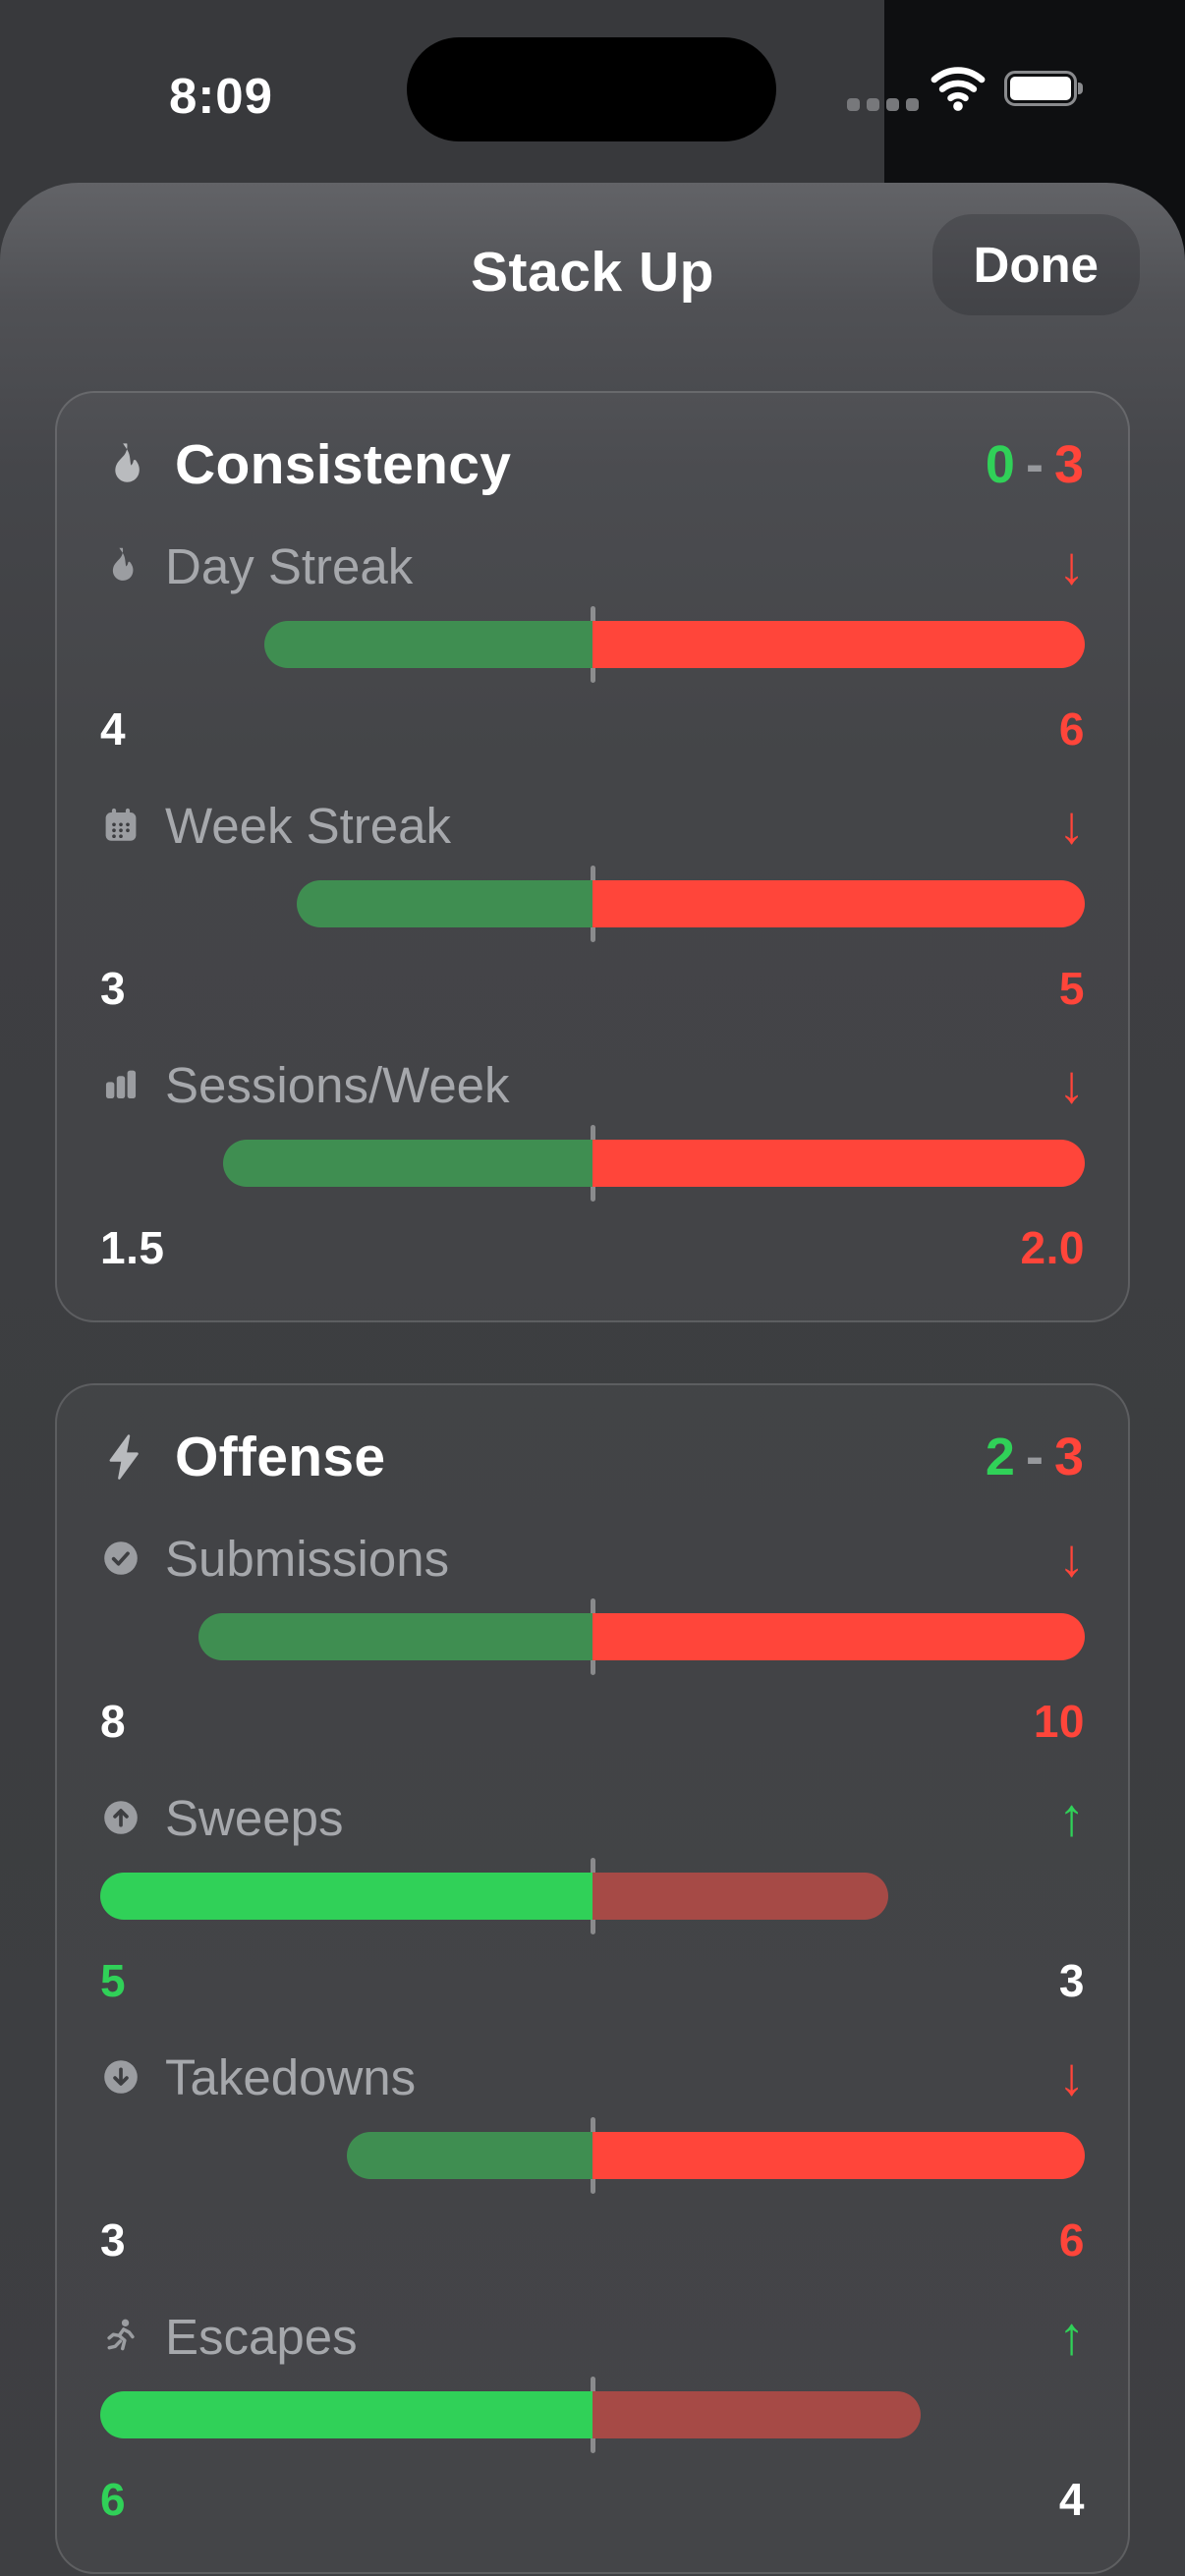 The width and height of the screenshot is (1185, 2576). Describe the element at coordinates (281, 1457) in the screenshot. I see `section-title: Offense` at that location.